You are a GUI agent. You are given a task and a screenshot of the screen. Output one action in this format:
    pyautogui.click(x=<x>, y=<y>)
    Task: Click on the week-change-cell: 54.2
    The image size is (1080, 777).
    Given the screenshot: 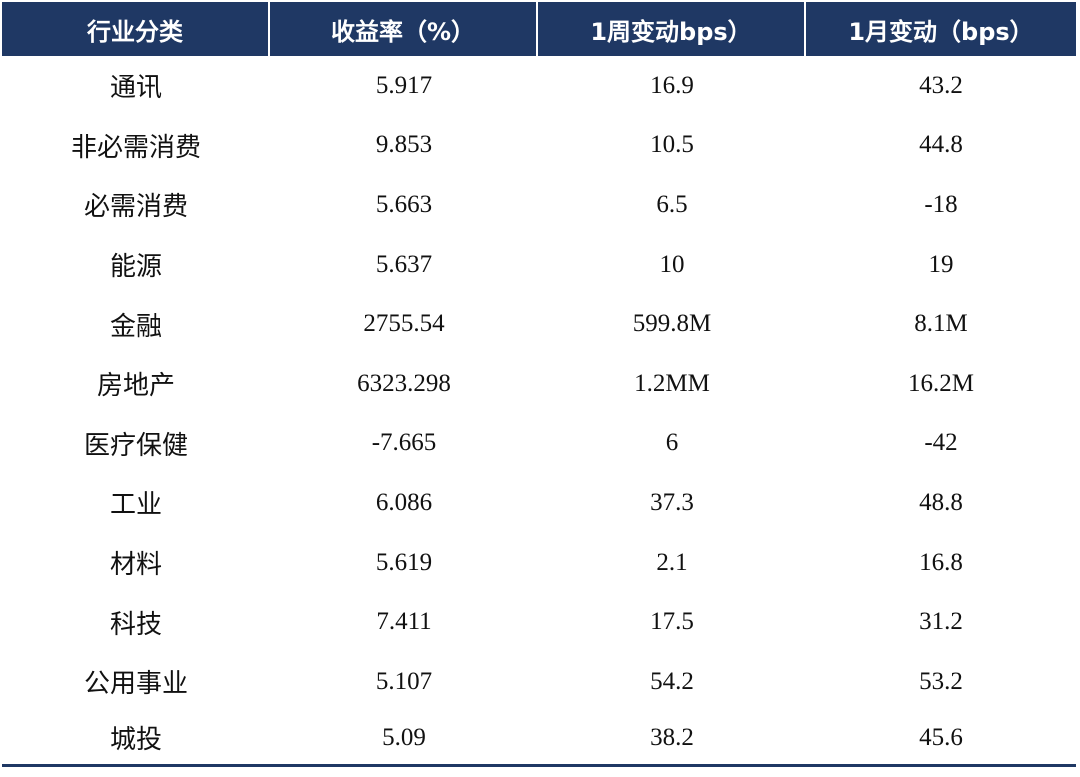 What is the action you would take?
    pyautogui.click(x=672, y=681)
    